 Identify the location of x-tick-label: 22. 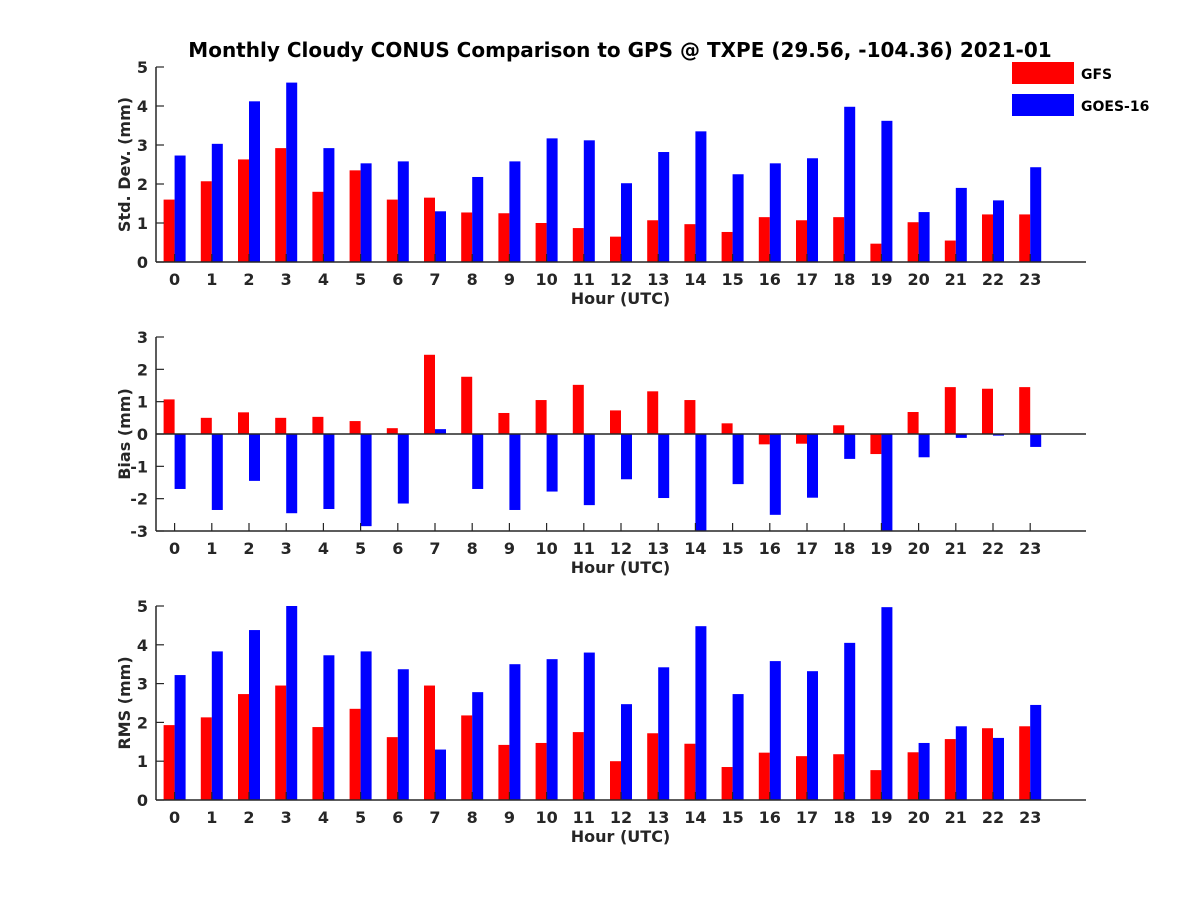
(993, 279).